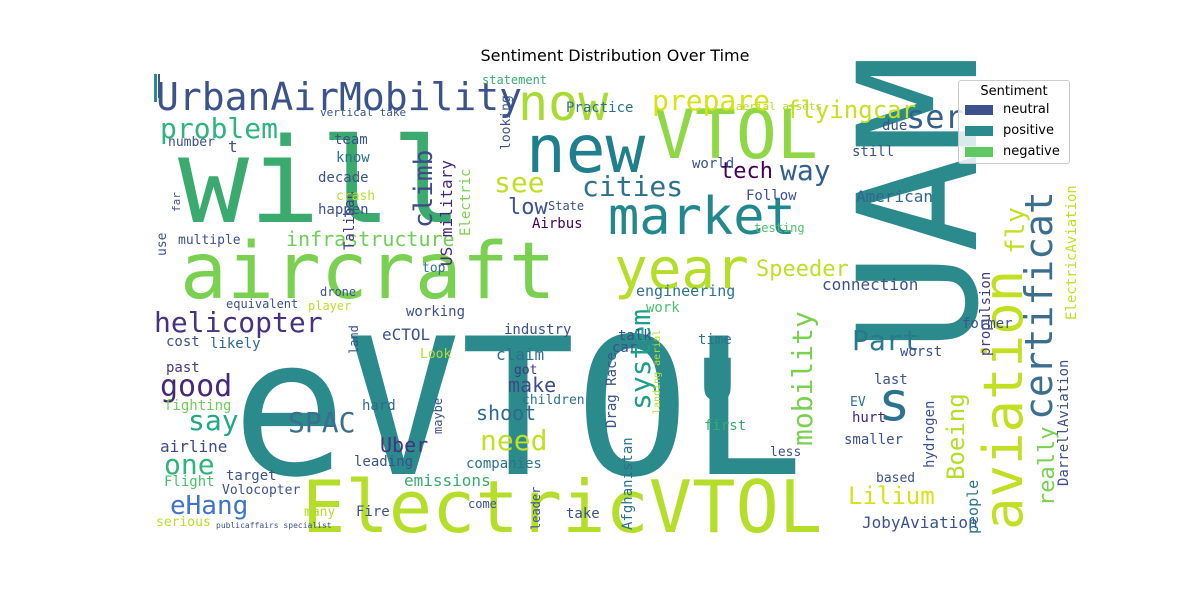  What do you see at coordinates (351, 140) in the screenshot?
I see `word-team: team` at bounding box center [351, 140].